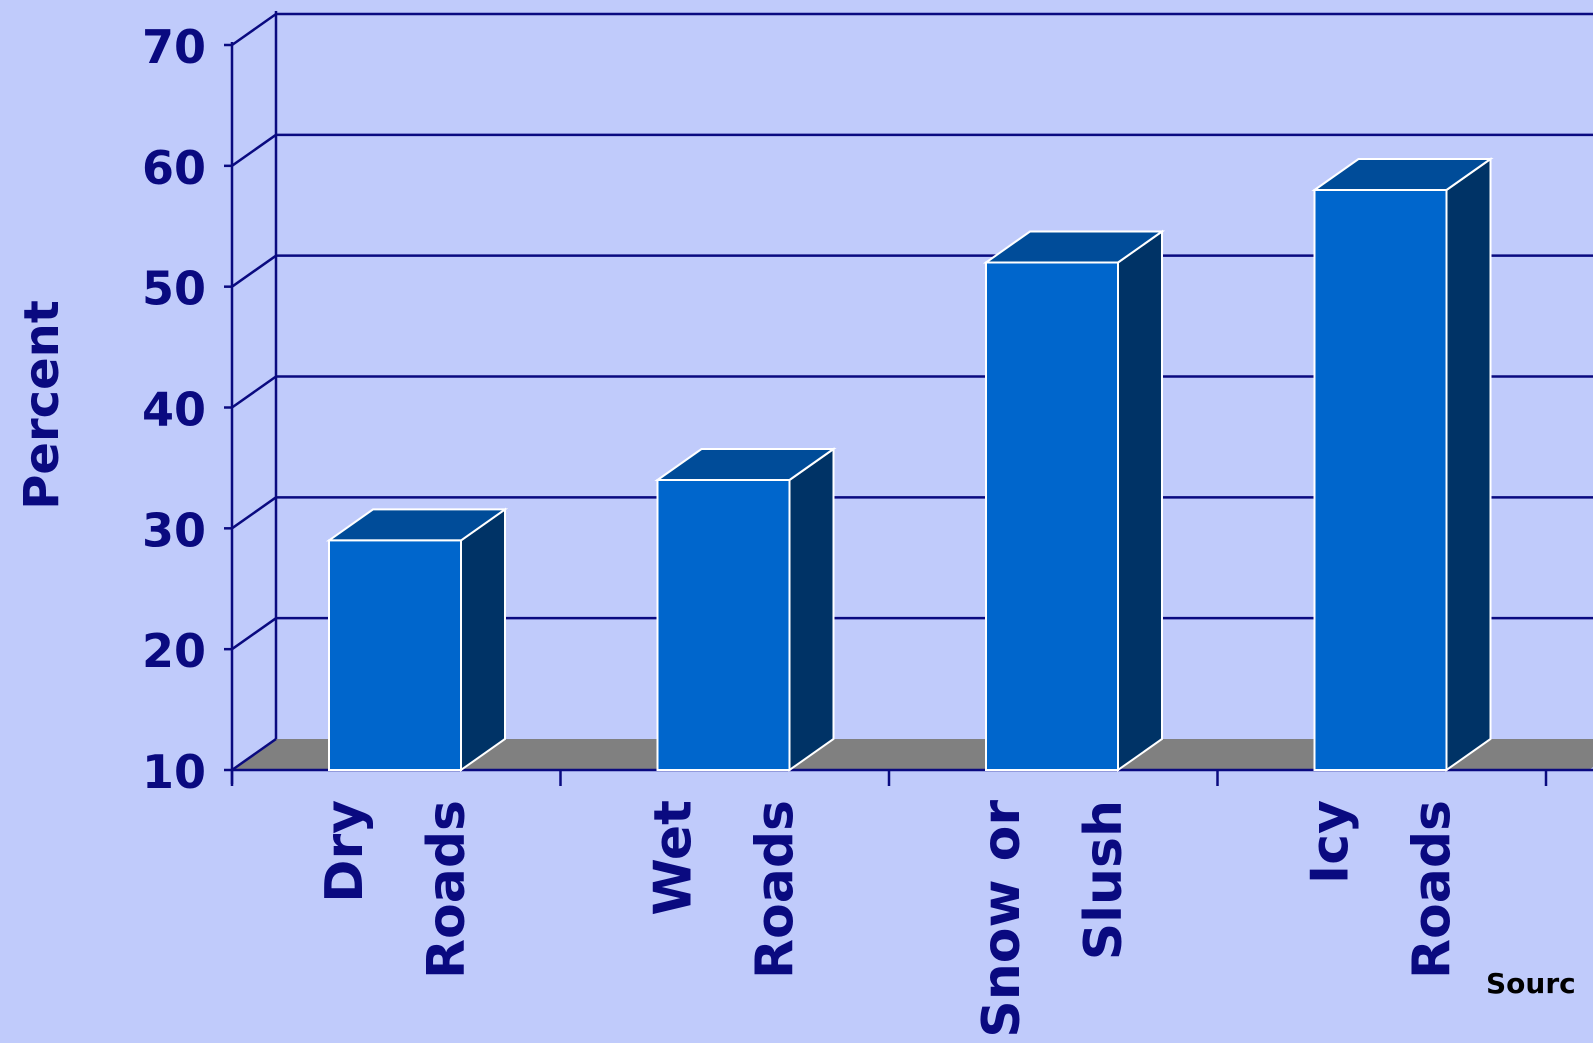  Describe the element at coordinates (174, 530) in the screenshot. I see `y-tick-label: 30` at that location.